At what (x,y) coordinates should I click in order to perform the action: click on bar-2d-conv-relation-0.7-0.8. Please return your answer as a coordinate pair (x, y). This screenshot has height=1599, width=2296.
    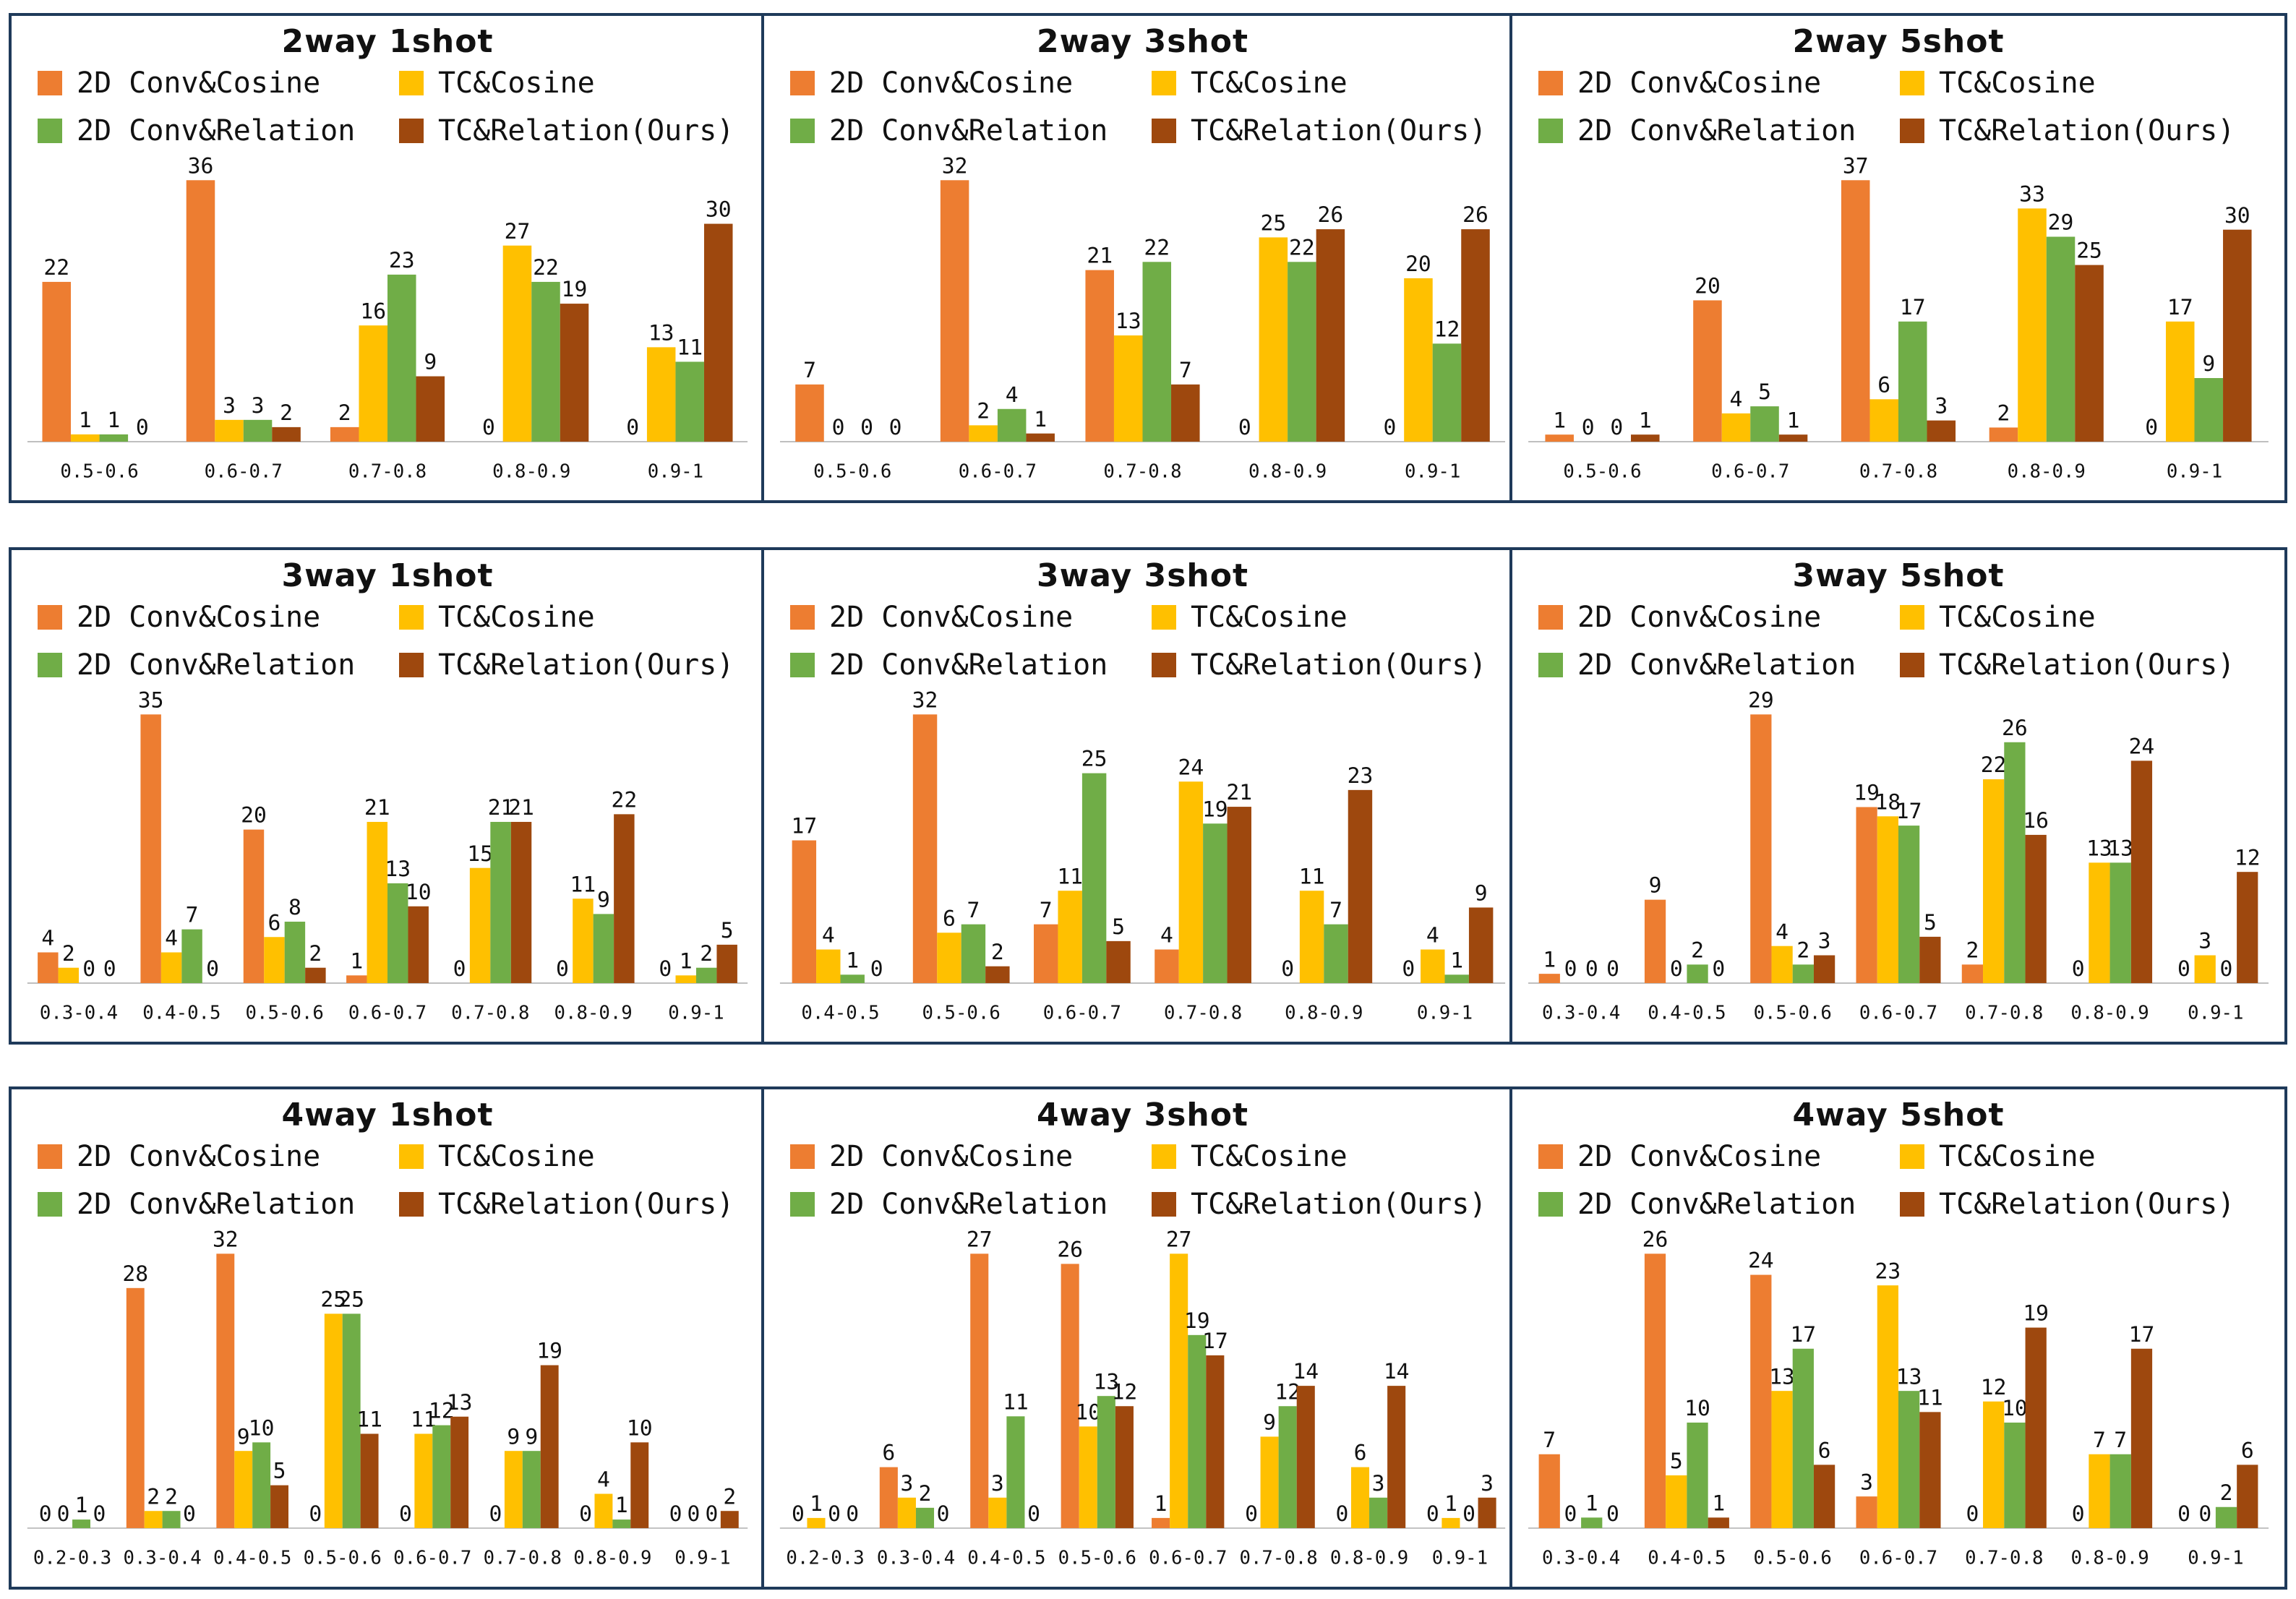
    Looking at the image, I should click on (531, 1490).